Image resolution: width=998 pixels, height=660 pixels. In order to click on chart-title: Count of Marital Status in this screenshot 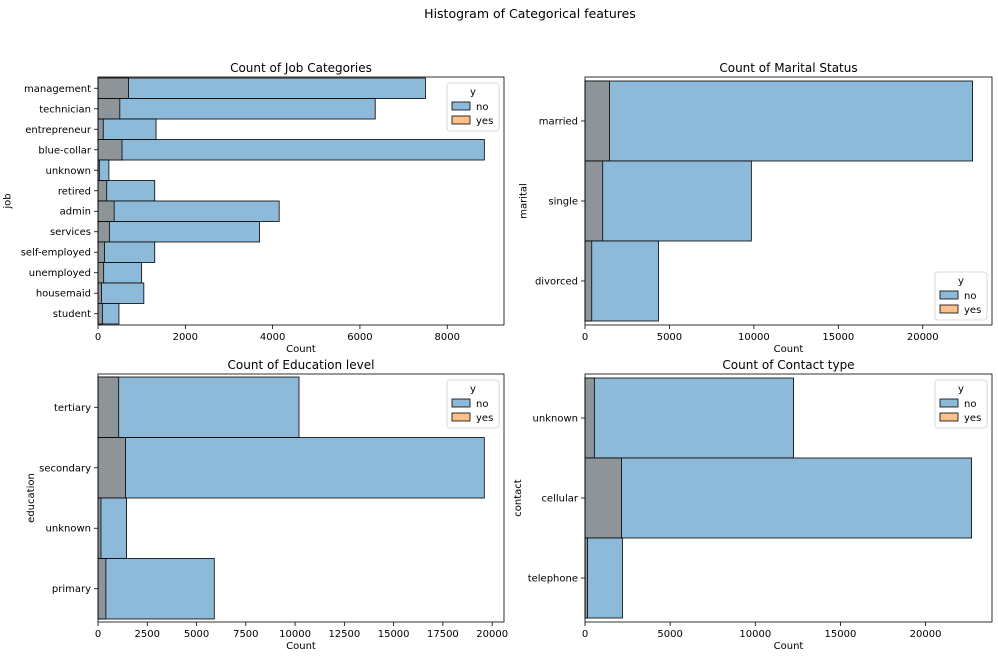, I will do `click(788, 68)`.